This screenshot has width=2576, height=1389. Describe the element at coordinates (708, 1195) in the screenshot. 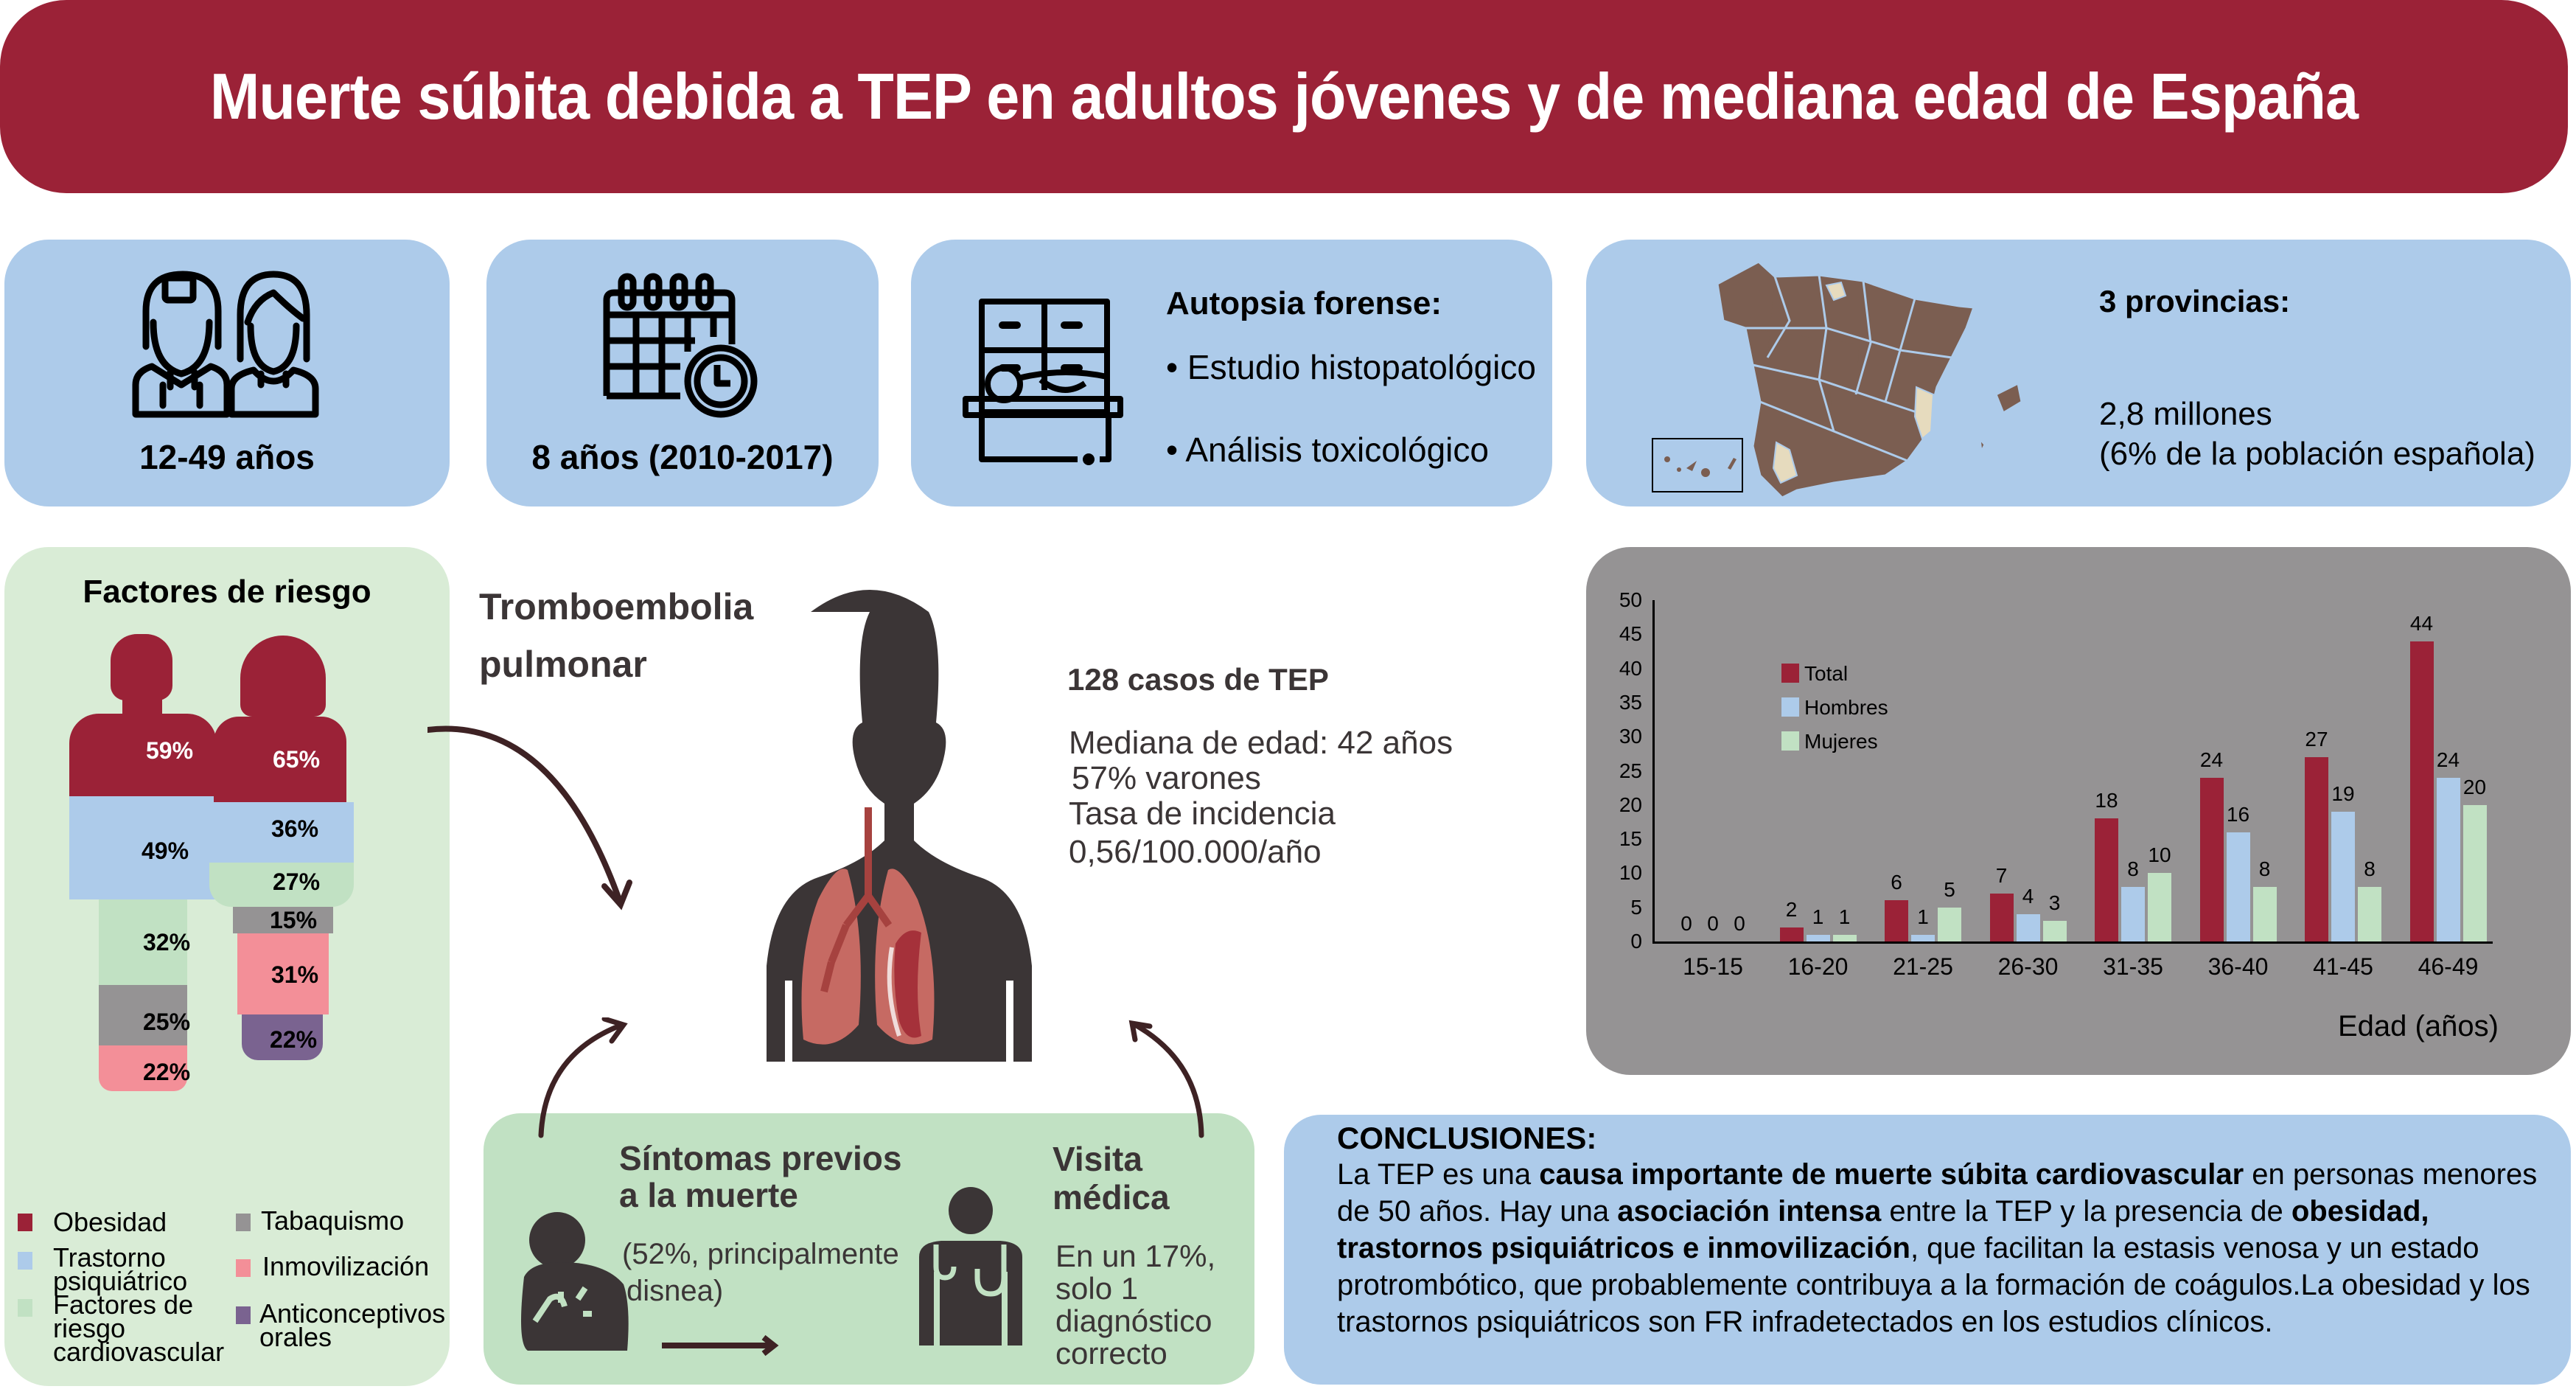

I see `symptoms-heading-line2: a la muerte` at that location.